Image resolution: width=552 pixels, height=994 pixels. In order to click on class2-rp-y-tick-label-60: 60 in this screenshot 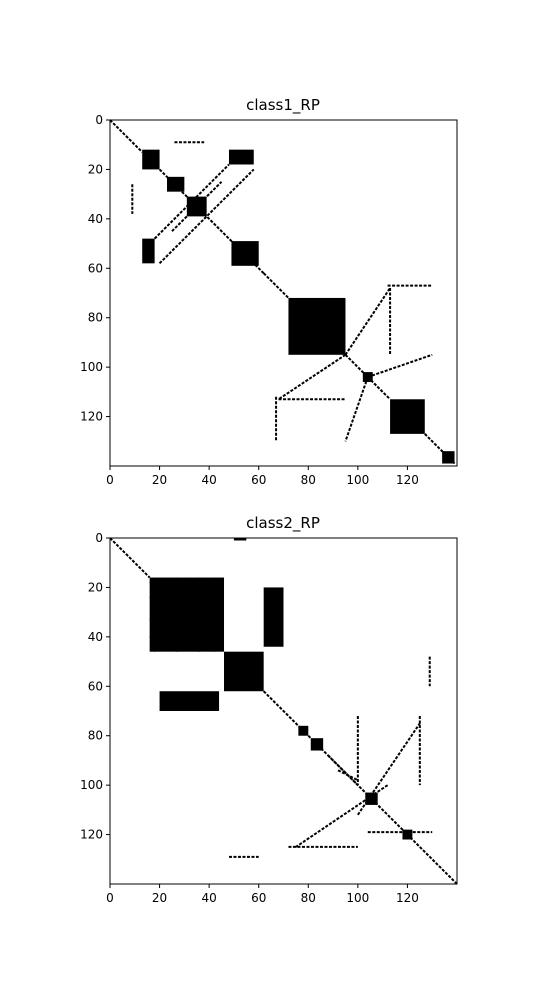, I will do `click(95, 686)`.